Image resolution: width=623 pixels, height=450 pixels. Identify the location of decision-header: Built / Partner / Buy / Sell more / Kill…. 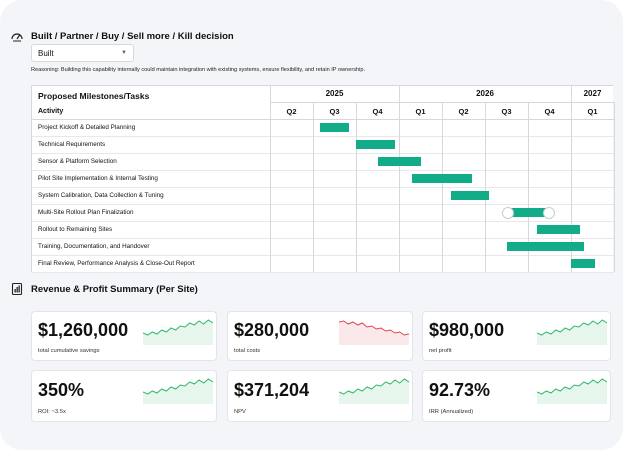
(122, 36).